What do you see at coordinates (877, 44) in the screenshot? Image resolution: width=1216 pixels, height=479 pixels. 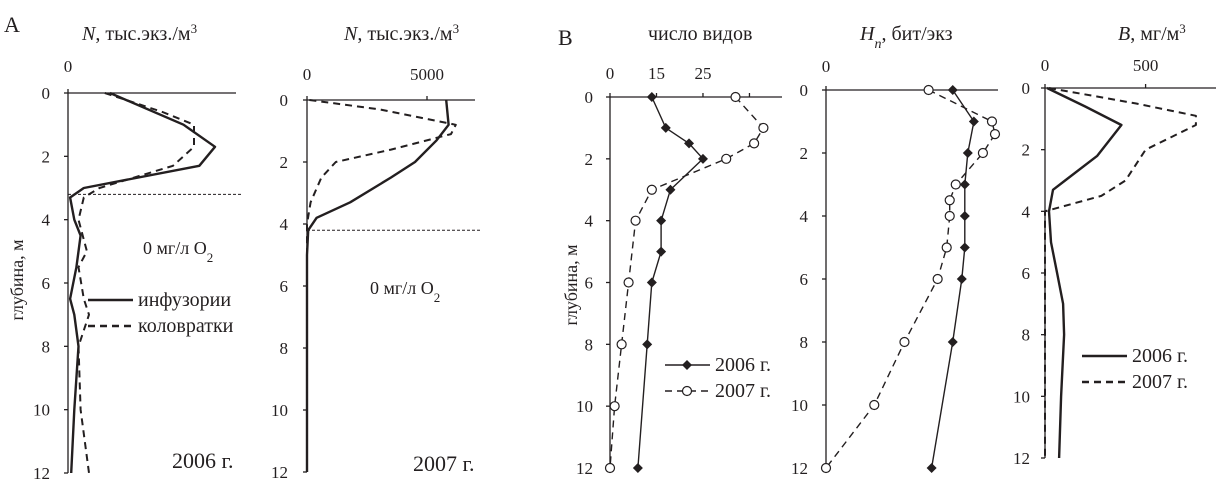 I see `title-subscript: n` at bounding box center [877, 44].